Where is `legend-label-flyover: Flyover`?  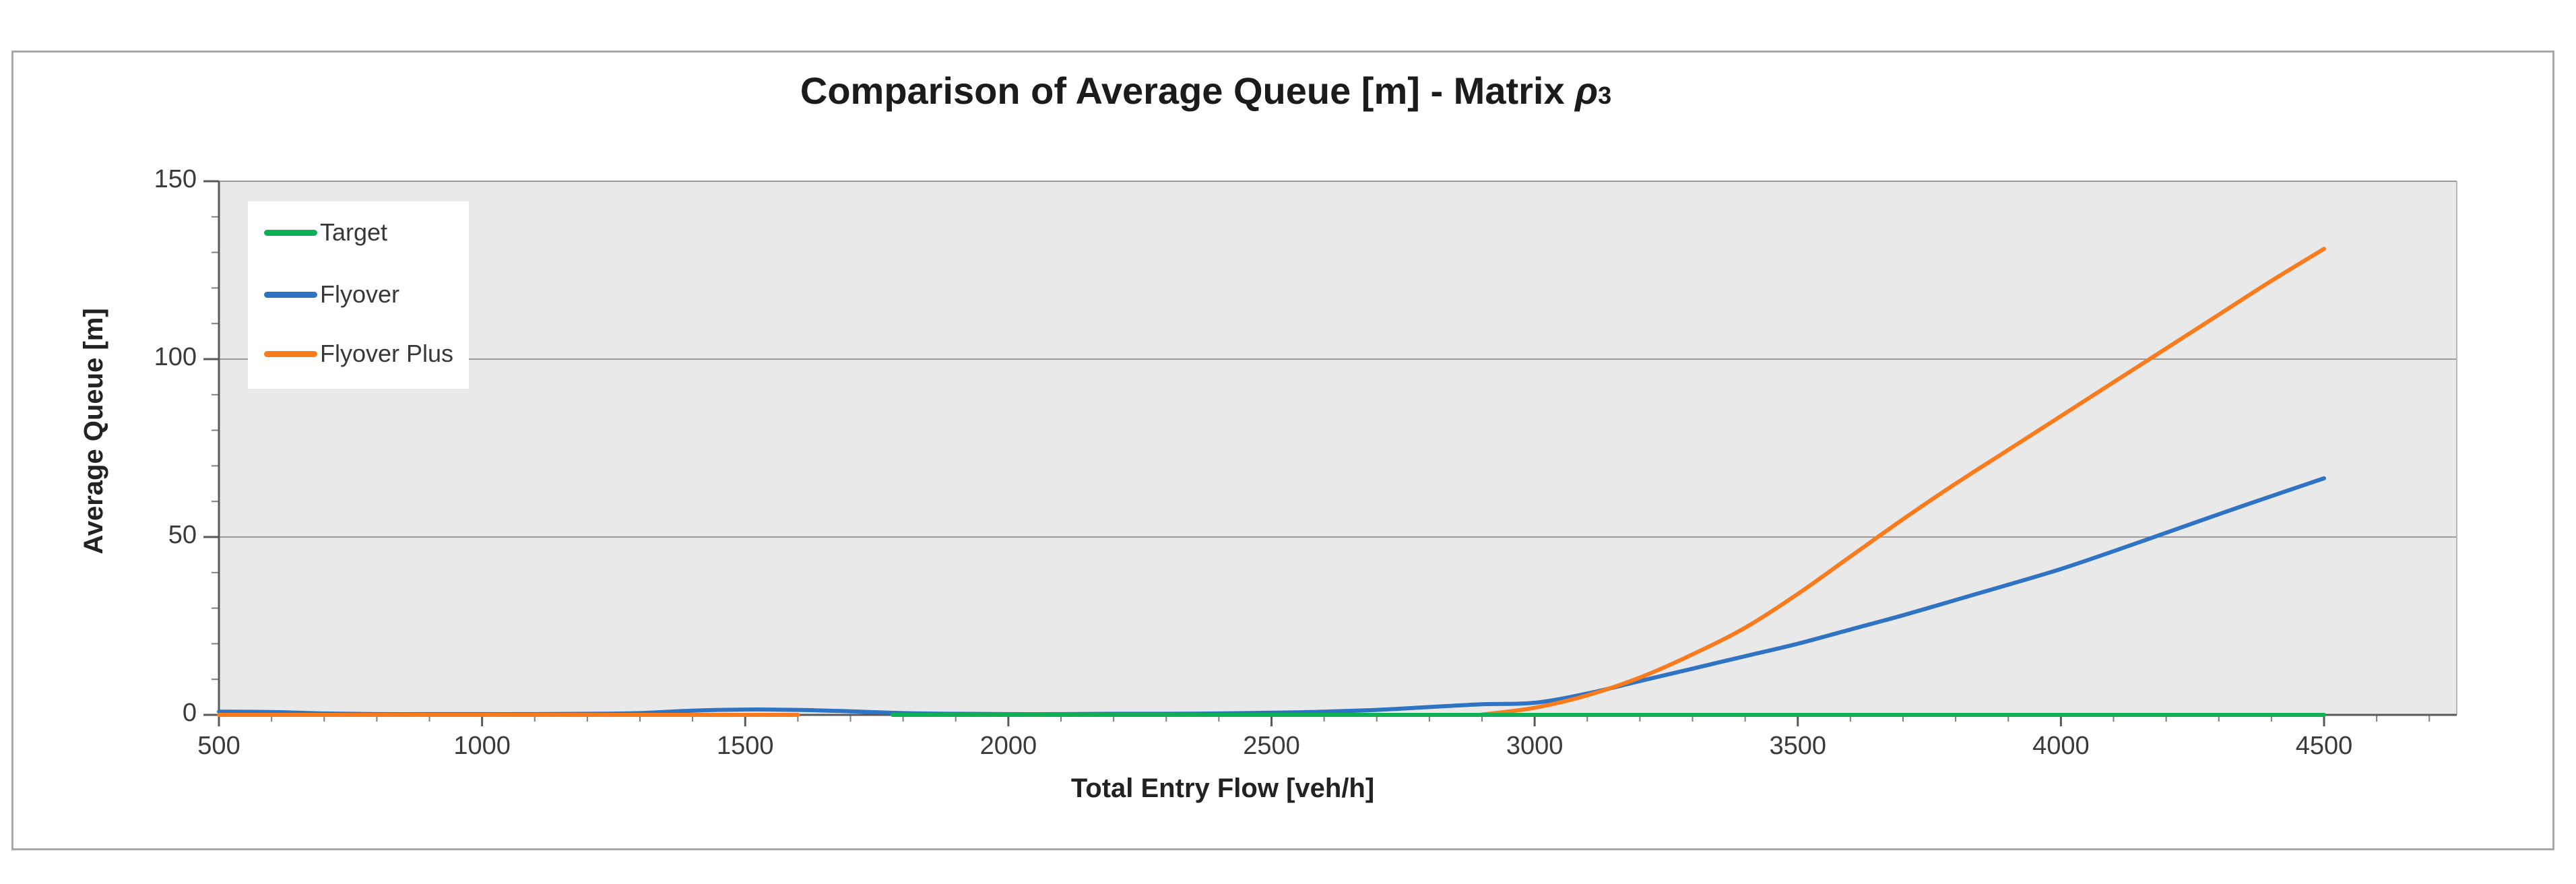
legend-label-flyover: Flyover is located at coordinates (360, 294).